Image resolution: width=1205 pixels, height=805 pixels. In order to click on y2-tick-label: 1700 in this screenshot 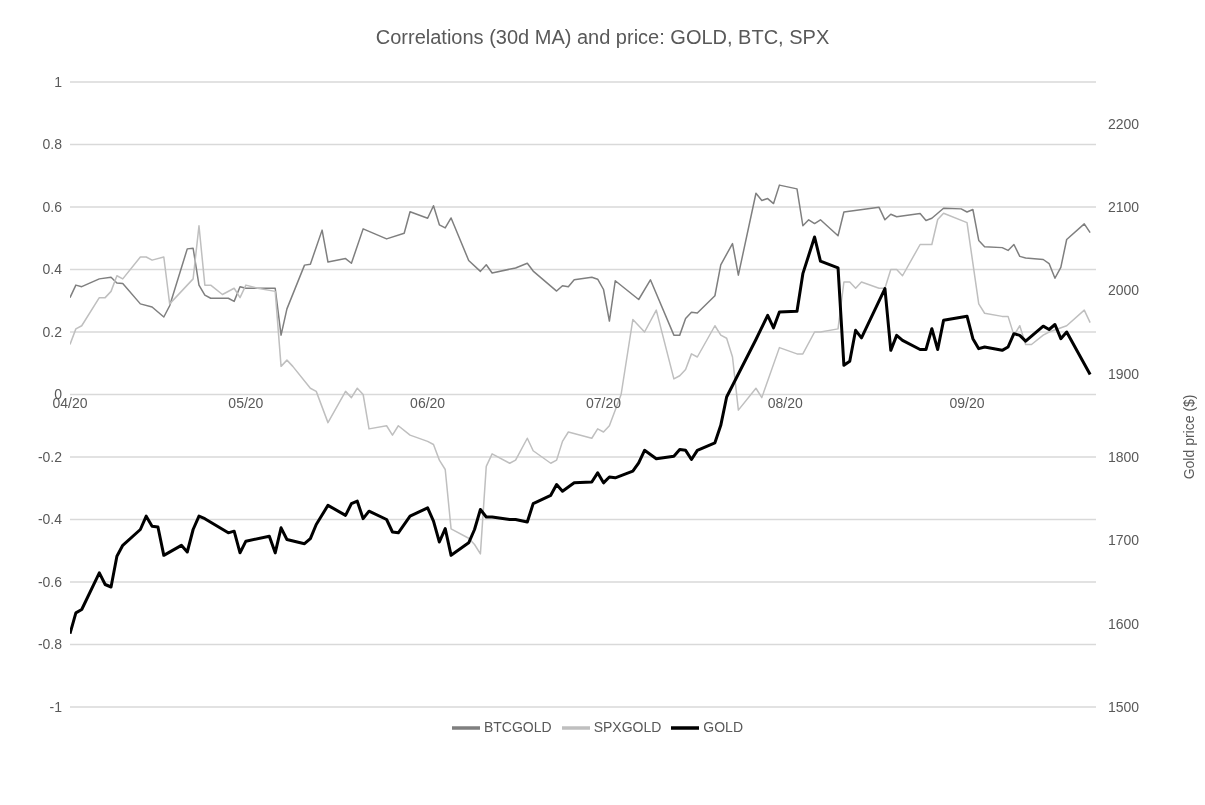, I will do `click(1124, 540)`.